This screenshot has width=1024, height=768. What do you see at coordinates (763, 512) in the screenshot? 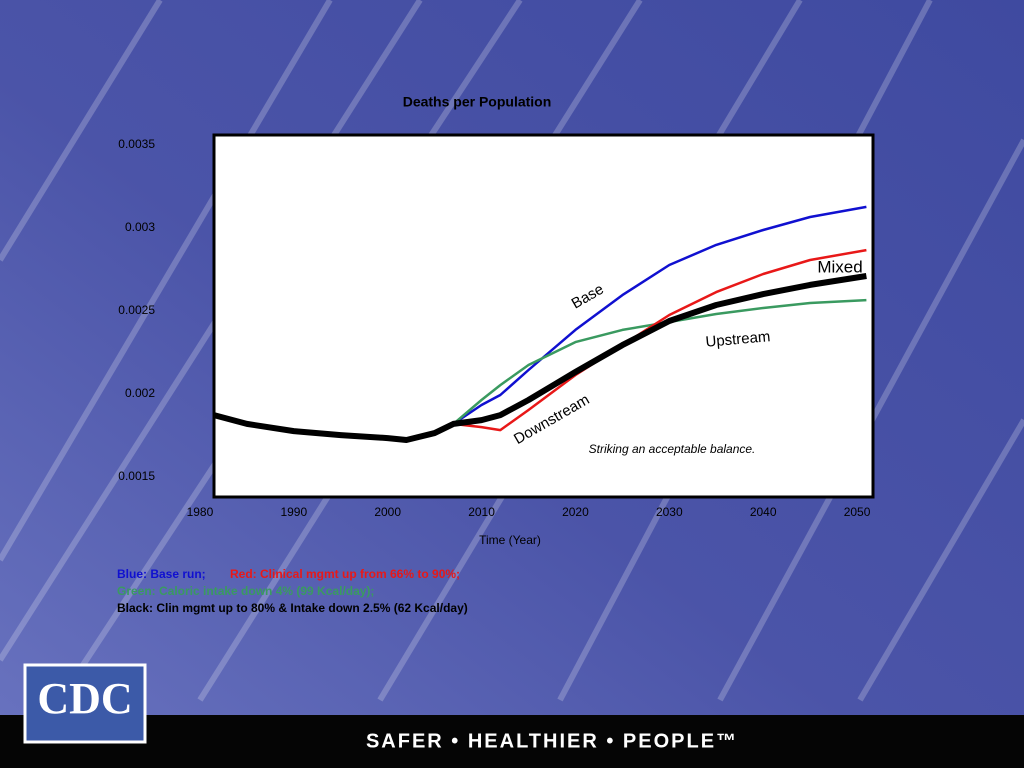
I see `x-tick-label: 2040` at bounding box center [763, 512].